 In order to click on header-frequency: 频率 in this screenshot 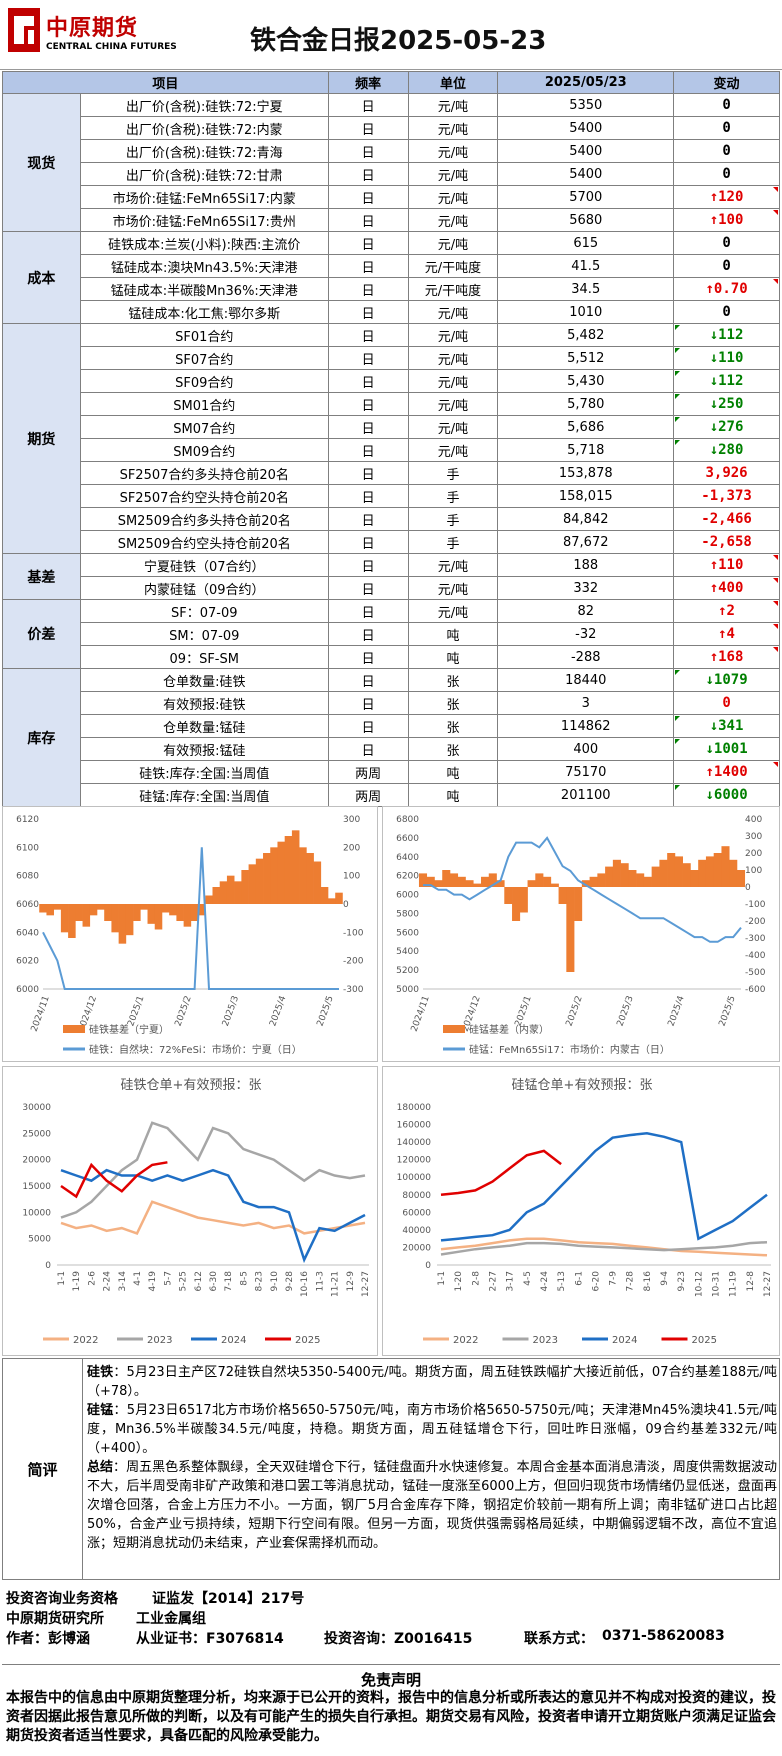, I will do `click(368, 82)`.